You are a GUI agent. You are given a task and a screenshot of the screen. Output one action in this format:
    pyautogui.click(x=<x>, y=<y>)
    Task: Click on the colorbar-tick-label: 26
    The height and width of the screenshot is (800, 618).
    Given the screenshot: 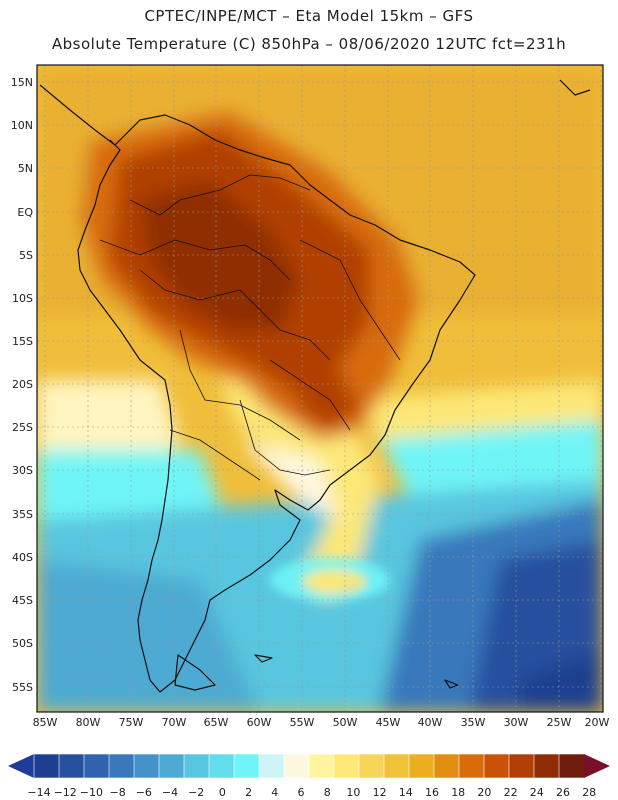 What is the action you would take?
    pyautogui.click(x=563, y=792)
    